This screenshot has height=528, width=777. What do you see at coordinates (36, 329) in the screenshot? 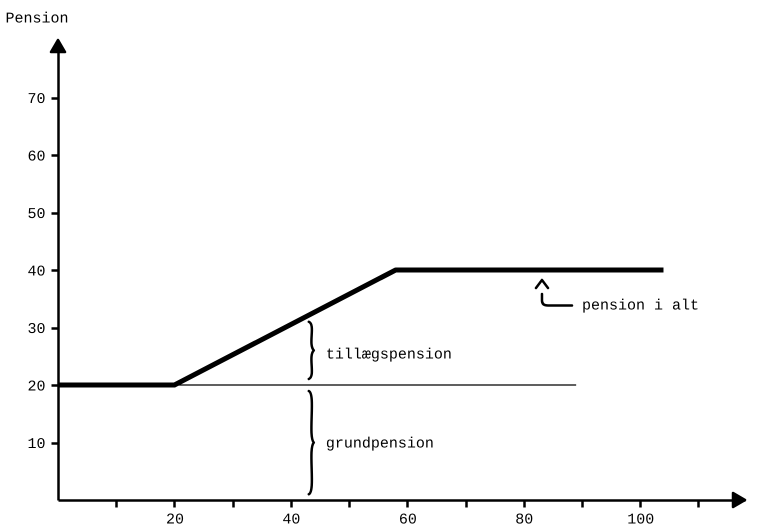
I see `y-tick-label: 30` at bounding box center [36, 329].